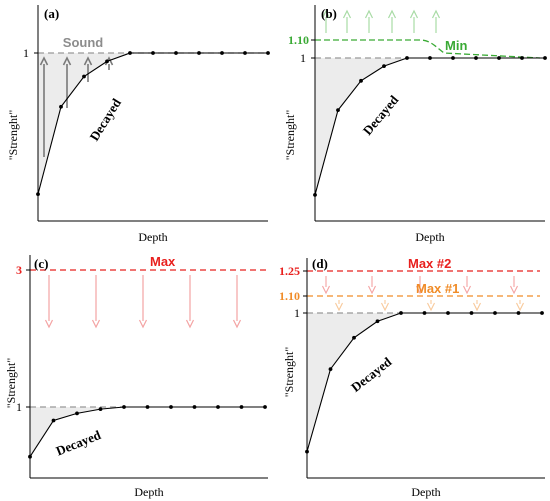  I want to click on min-label: Min, so click(456, 45).